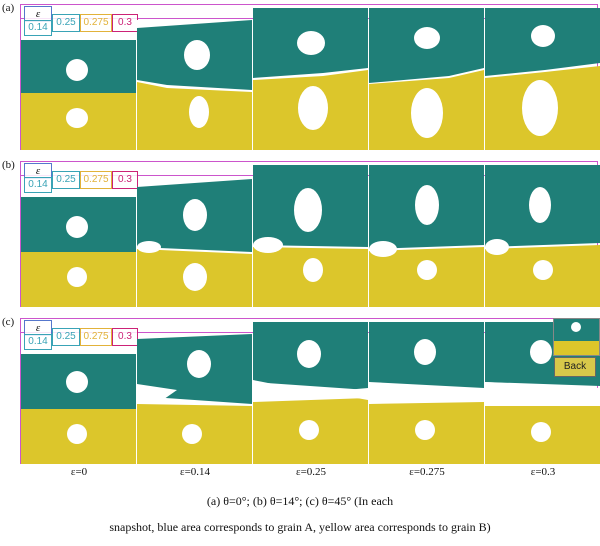 This screenshot has width=600, height=546. I want to click on legend-0275-c: 0.275, so click(96, 337).